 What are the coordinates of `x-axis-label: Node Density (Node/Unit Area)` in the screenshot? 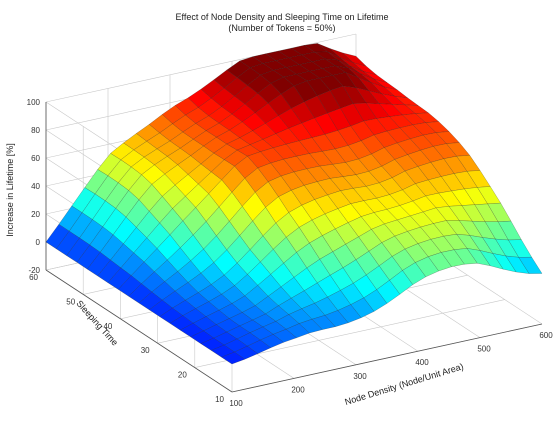 It's located at (404, 384).